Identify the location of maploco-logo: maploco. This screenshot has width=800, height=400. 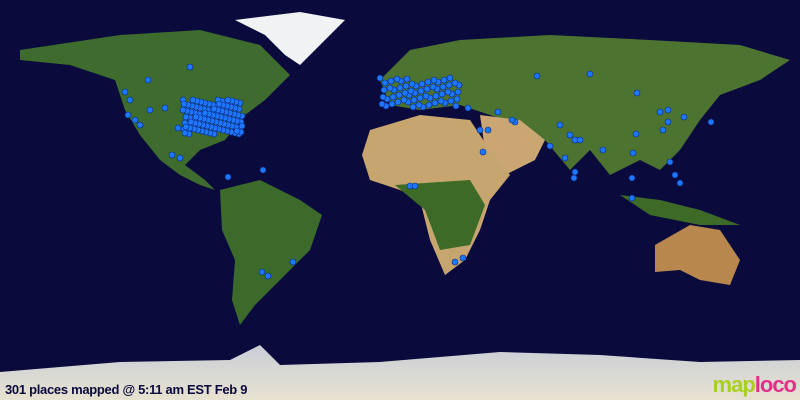
(754, 385).